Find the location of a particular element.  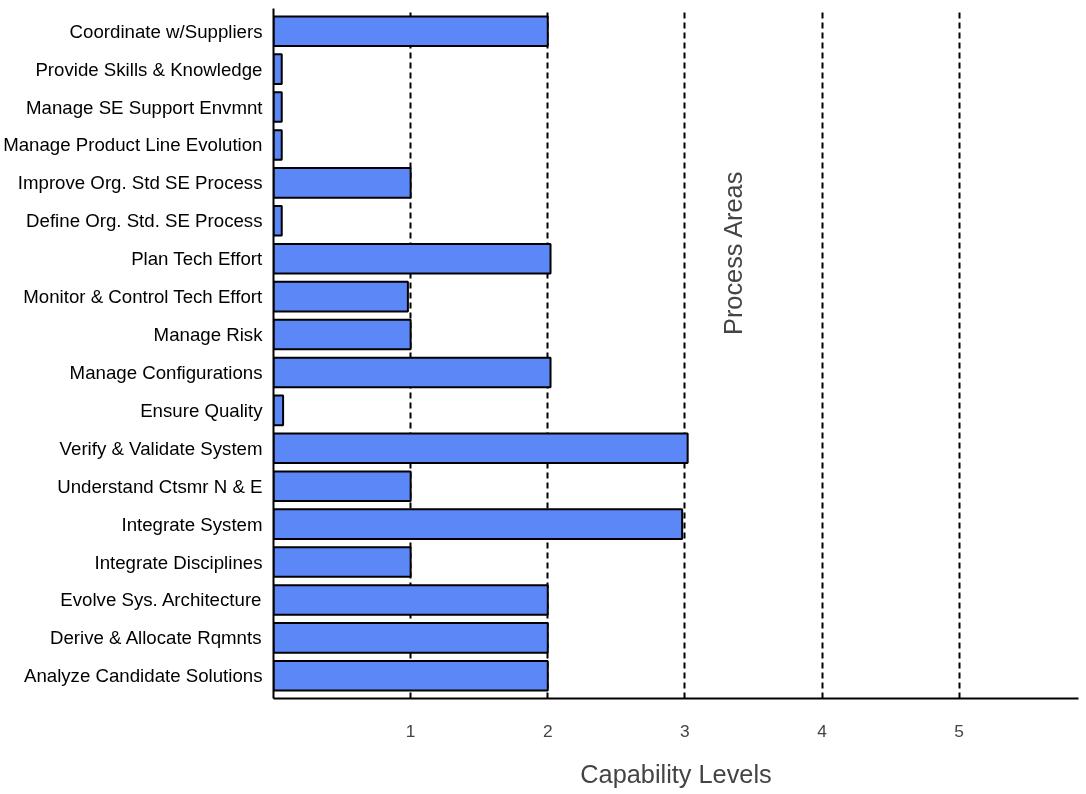

y-tick-label: Manage Configurations is located at coordinates (166, 372).